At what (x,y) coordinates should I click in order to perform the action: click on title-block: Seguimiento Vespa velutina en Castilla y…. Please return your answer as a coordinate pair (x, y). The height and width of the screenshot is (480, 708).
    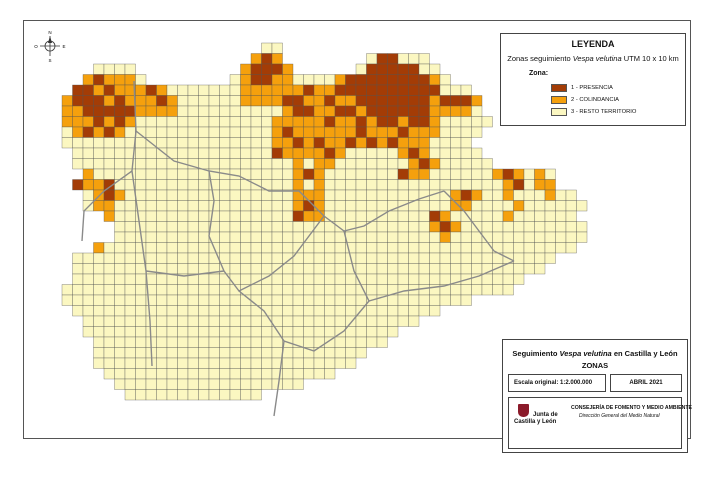
    Looking at the image, I should click on (597, 396).